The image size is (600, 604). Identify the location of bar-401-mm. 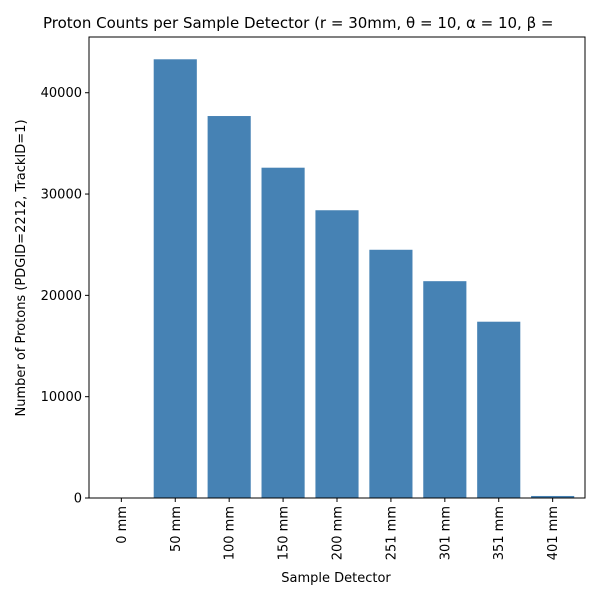
(553, 496).